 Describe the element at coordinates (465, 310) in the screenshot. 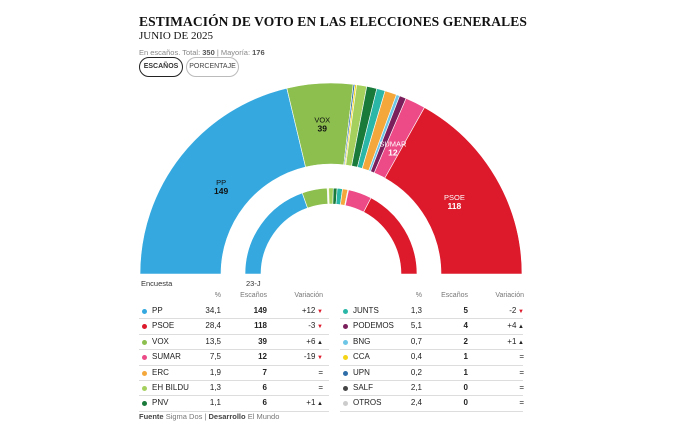

I see `party-seats: 5` at that location.